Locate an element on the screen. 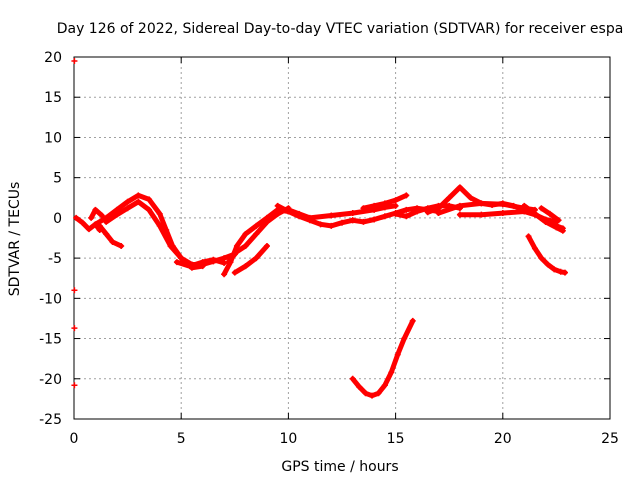 The height and width of the screenshot is (480, 640). y-tick-label: 5 is located at coordinates (57, 179).